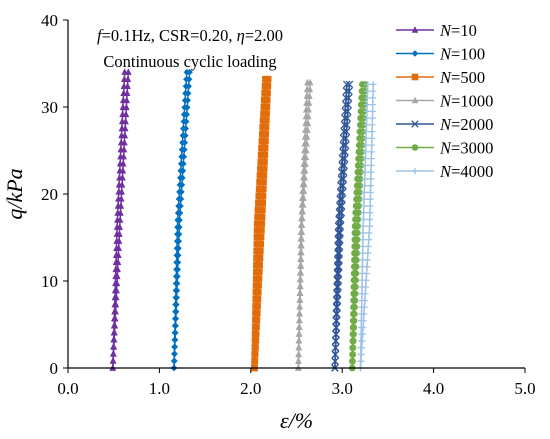  I want to click on legend-label: N=3000, so click(466, 148).